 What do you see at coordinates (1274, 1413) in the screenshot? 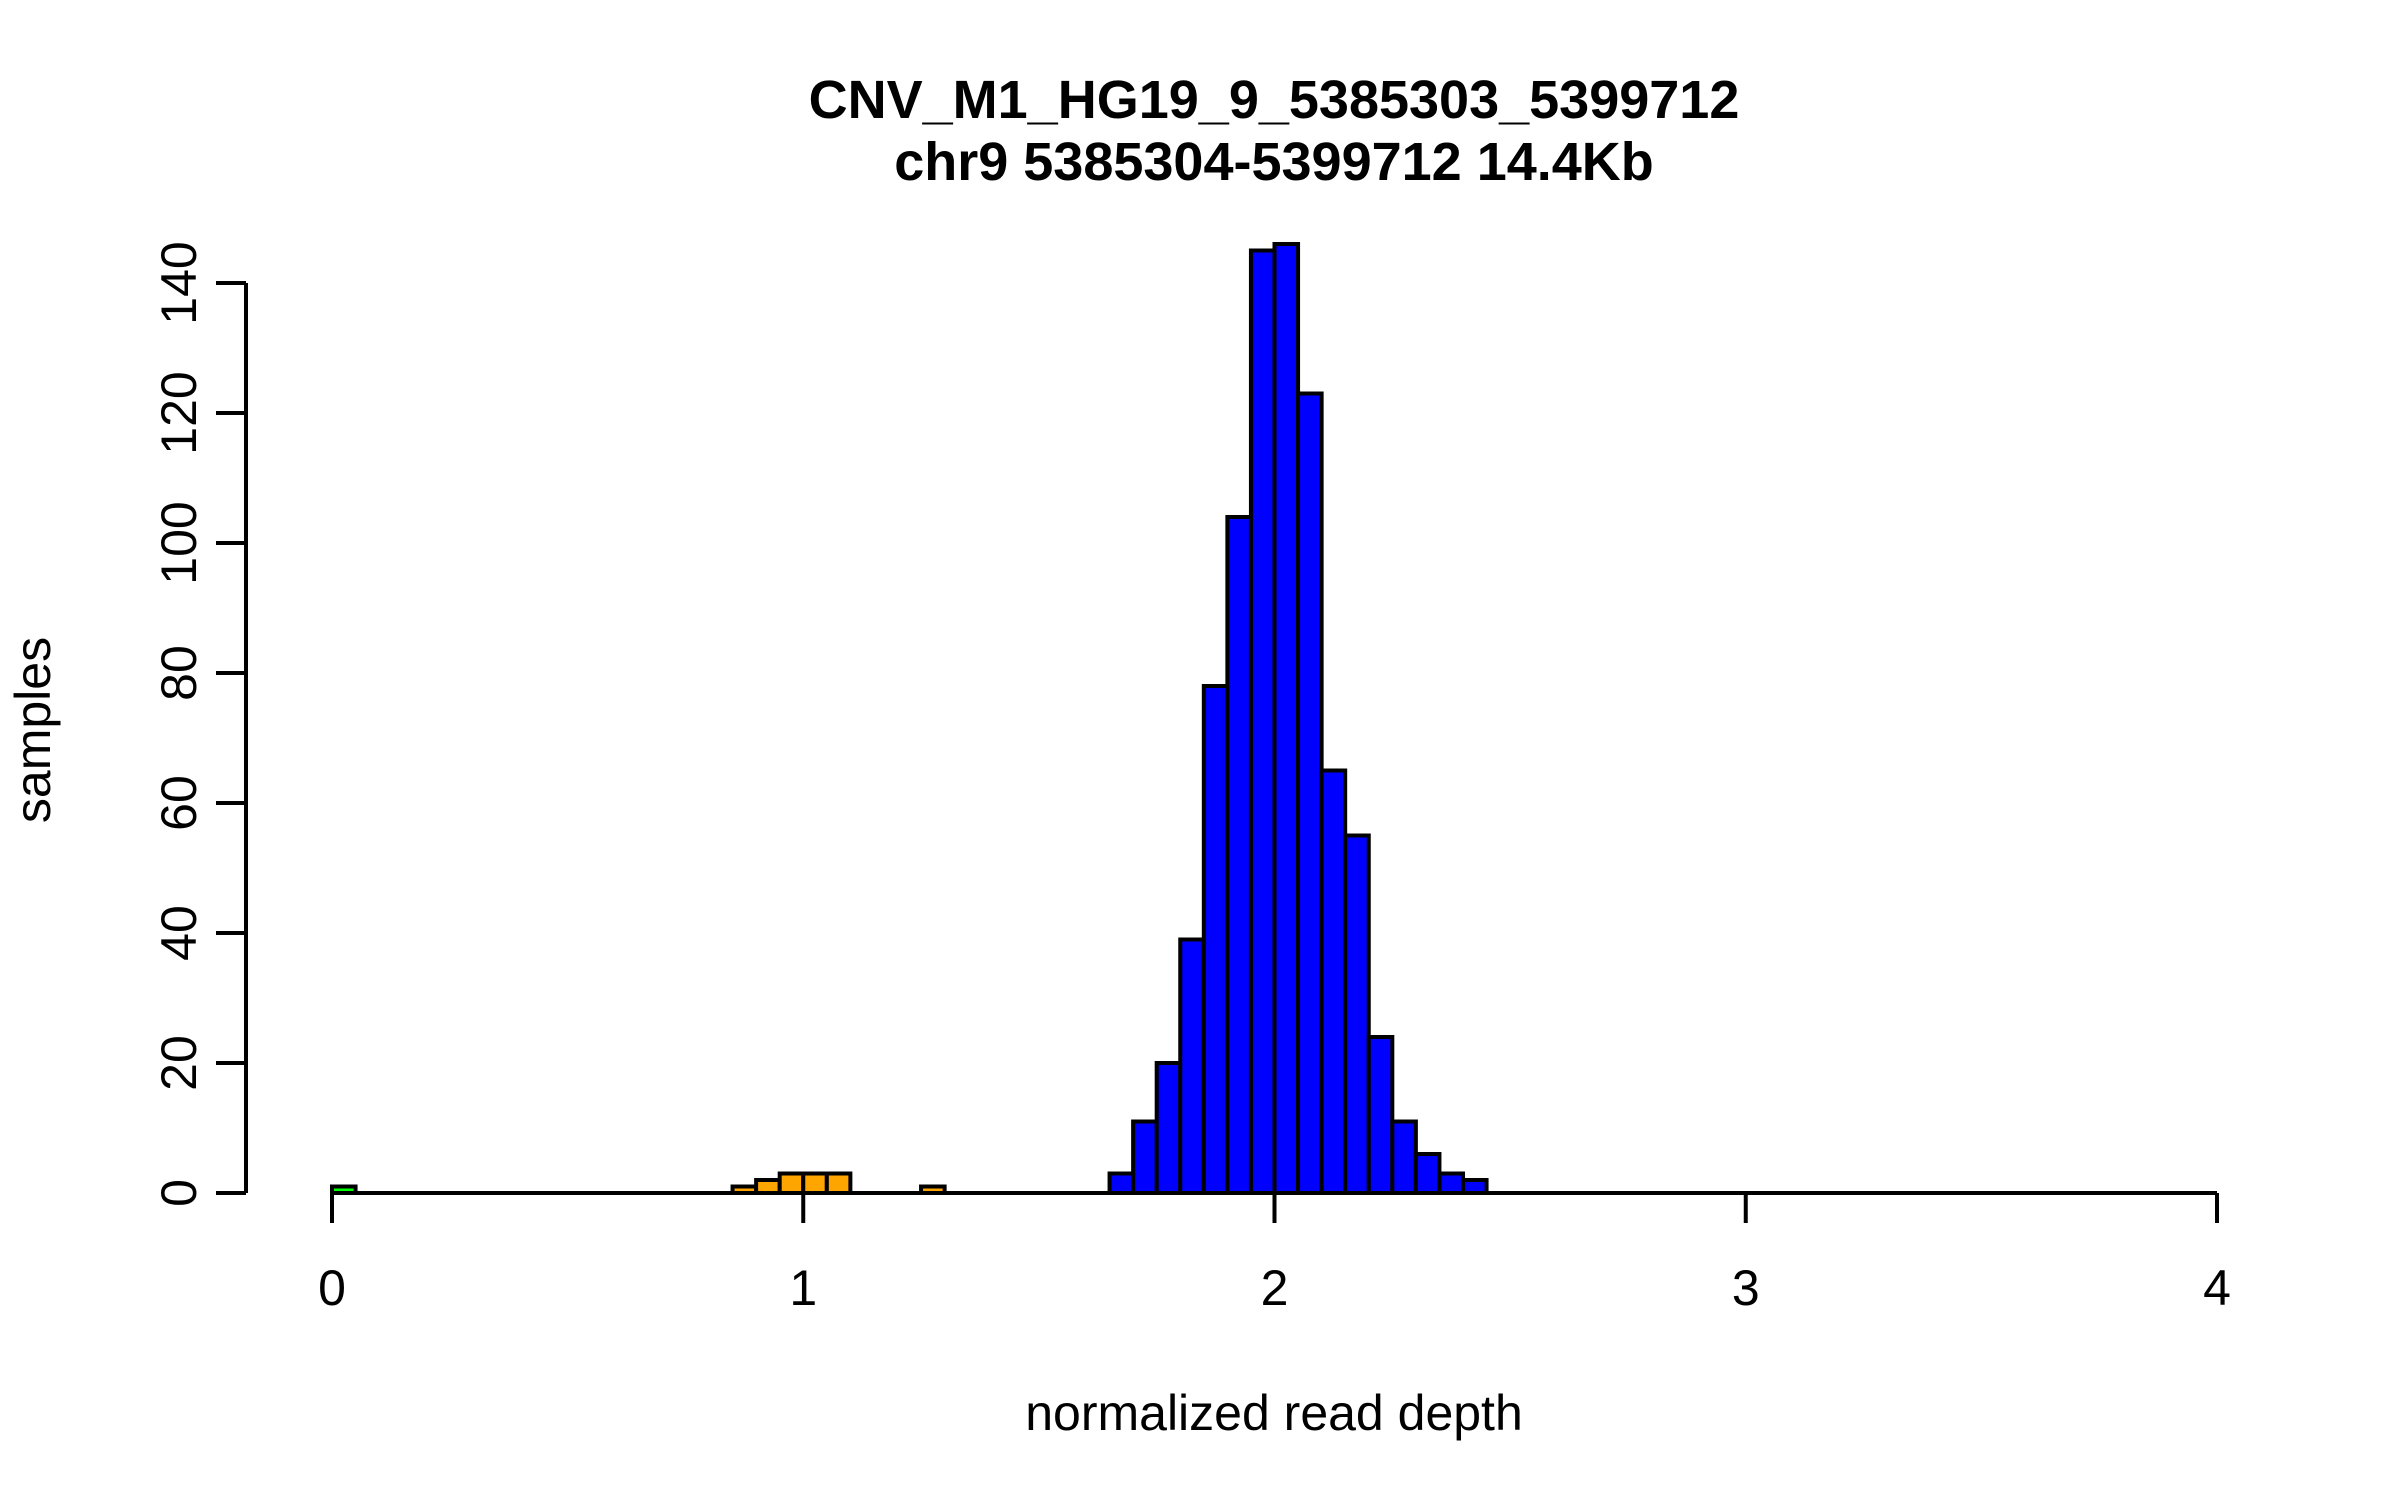
I see `x-axis-title: normalized read depth` at bounding box center [1274, 1413].